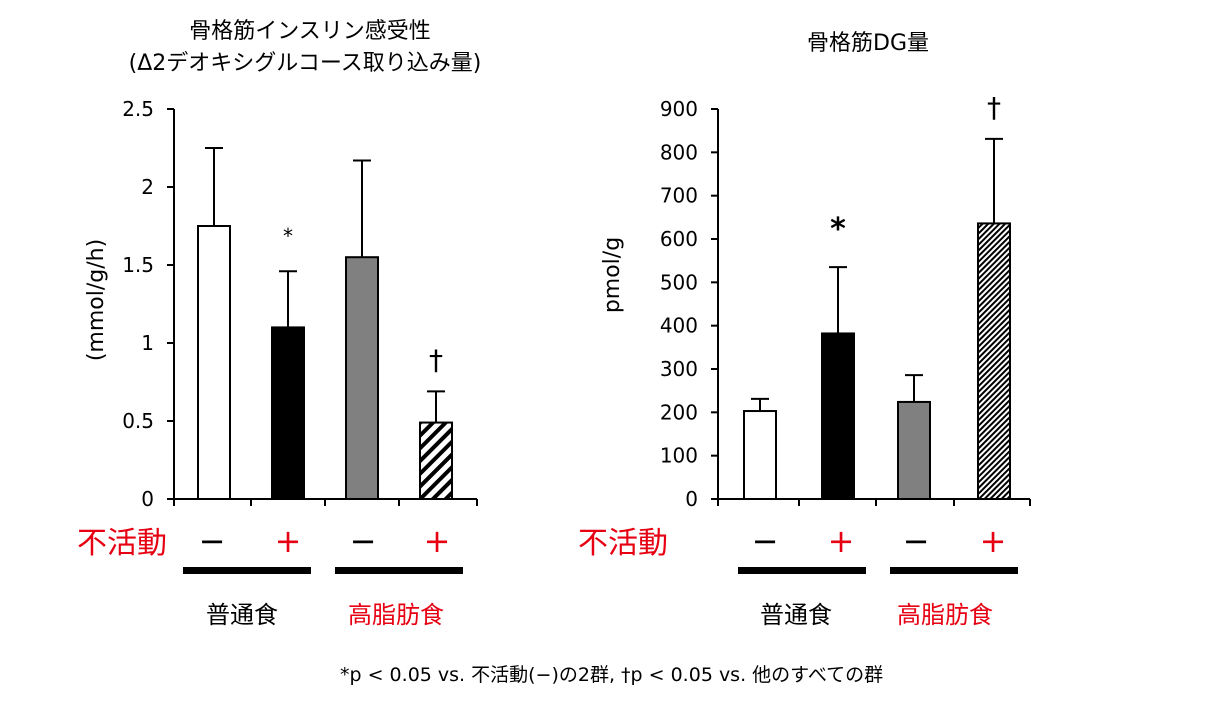 Image resolution: width=1205 pixels, height=704 pixels. What do you see at coordinates (796, 615) in the screenshot?
I see `chart2-normal-diet-label: 普通食` at bounding box center [796, 615].